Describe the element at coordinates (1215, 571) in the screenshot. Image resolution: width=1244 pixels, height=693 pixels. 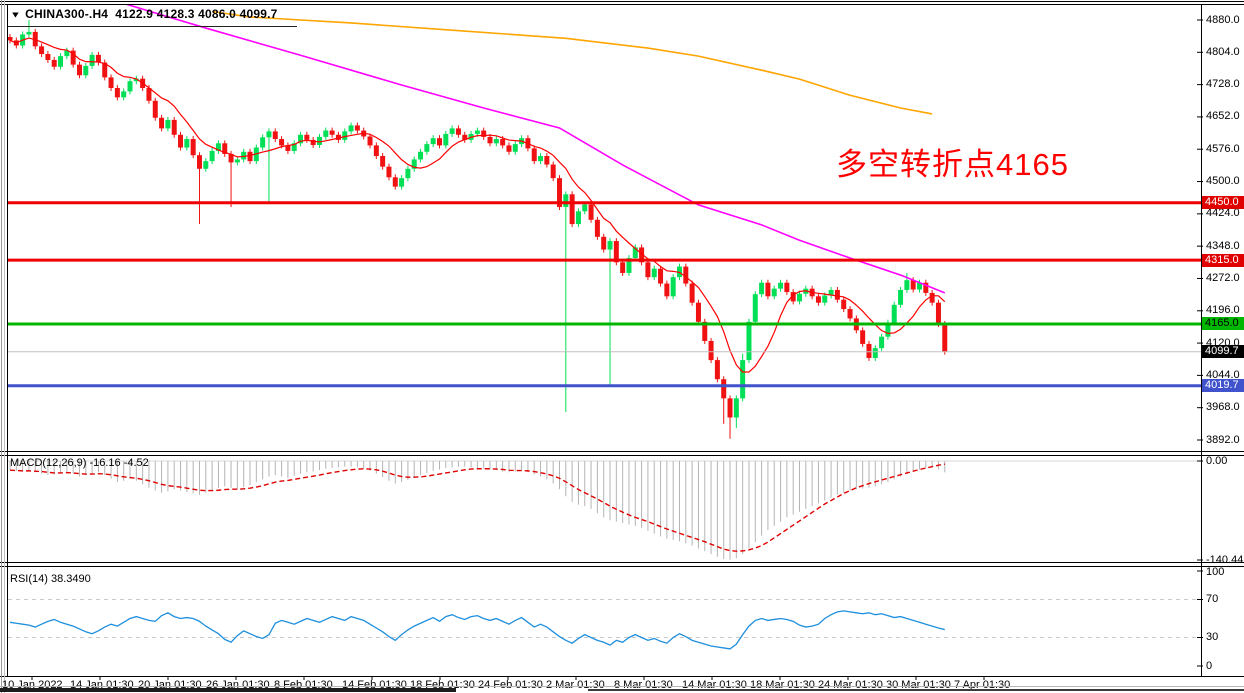
I see `rsi-axis-label: 100` at that location.